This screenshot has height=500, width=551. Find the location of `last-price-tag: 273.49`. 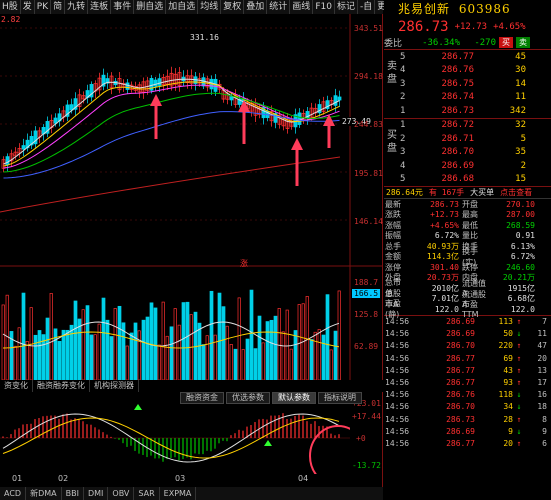

last-price-tag: 273.49 is located at coordinates (356, 121).